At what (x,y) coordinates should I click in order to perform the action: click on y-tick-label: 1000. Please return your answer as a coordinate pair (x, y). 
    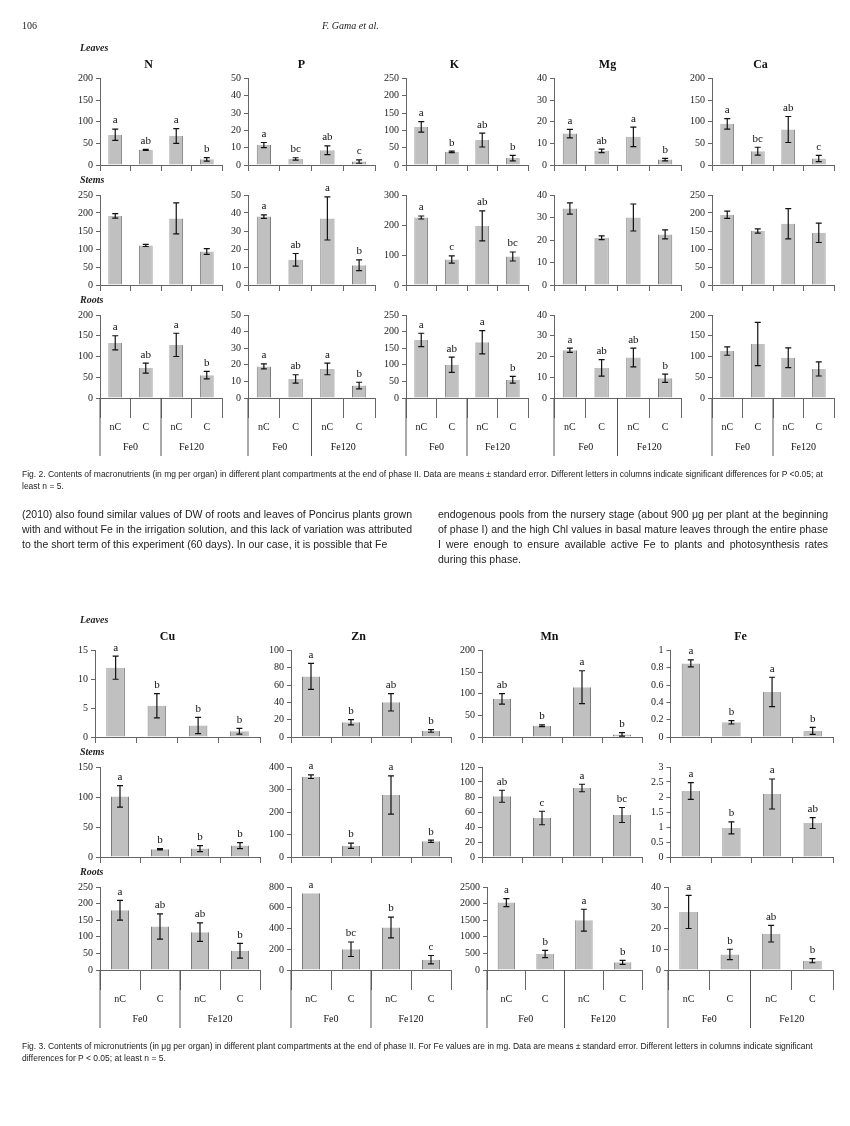
    Looking at the image, I should click on (470, 935).